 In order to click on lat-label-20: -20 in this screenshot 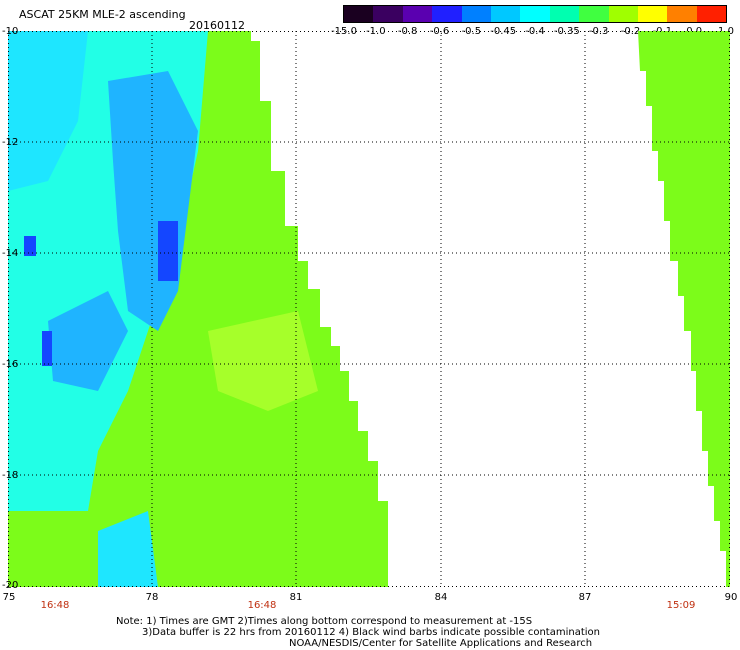, I will do `click(10, 585)`.